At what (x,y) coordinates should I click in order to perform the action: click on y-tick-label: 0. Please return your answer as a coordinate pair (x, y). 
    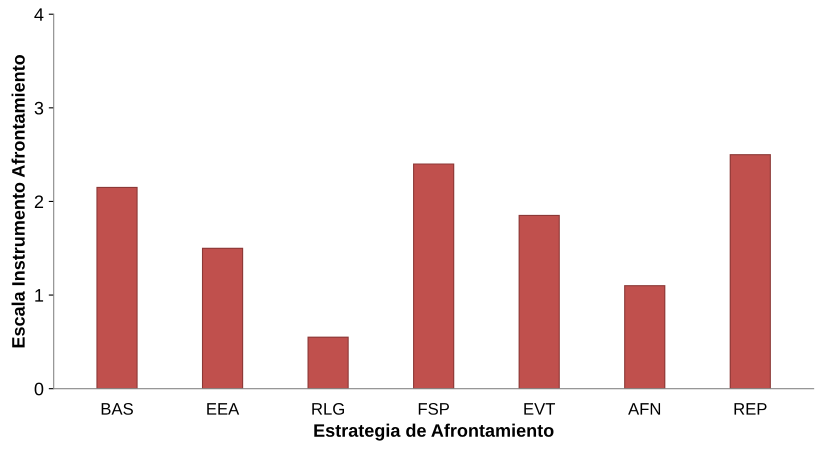
    Looking at the image, I should click on (39, 389).